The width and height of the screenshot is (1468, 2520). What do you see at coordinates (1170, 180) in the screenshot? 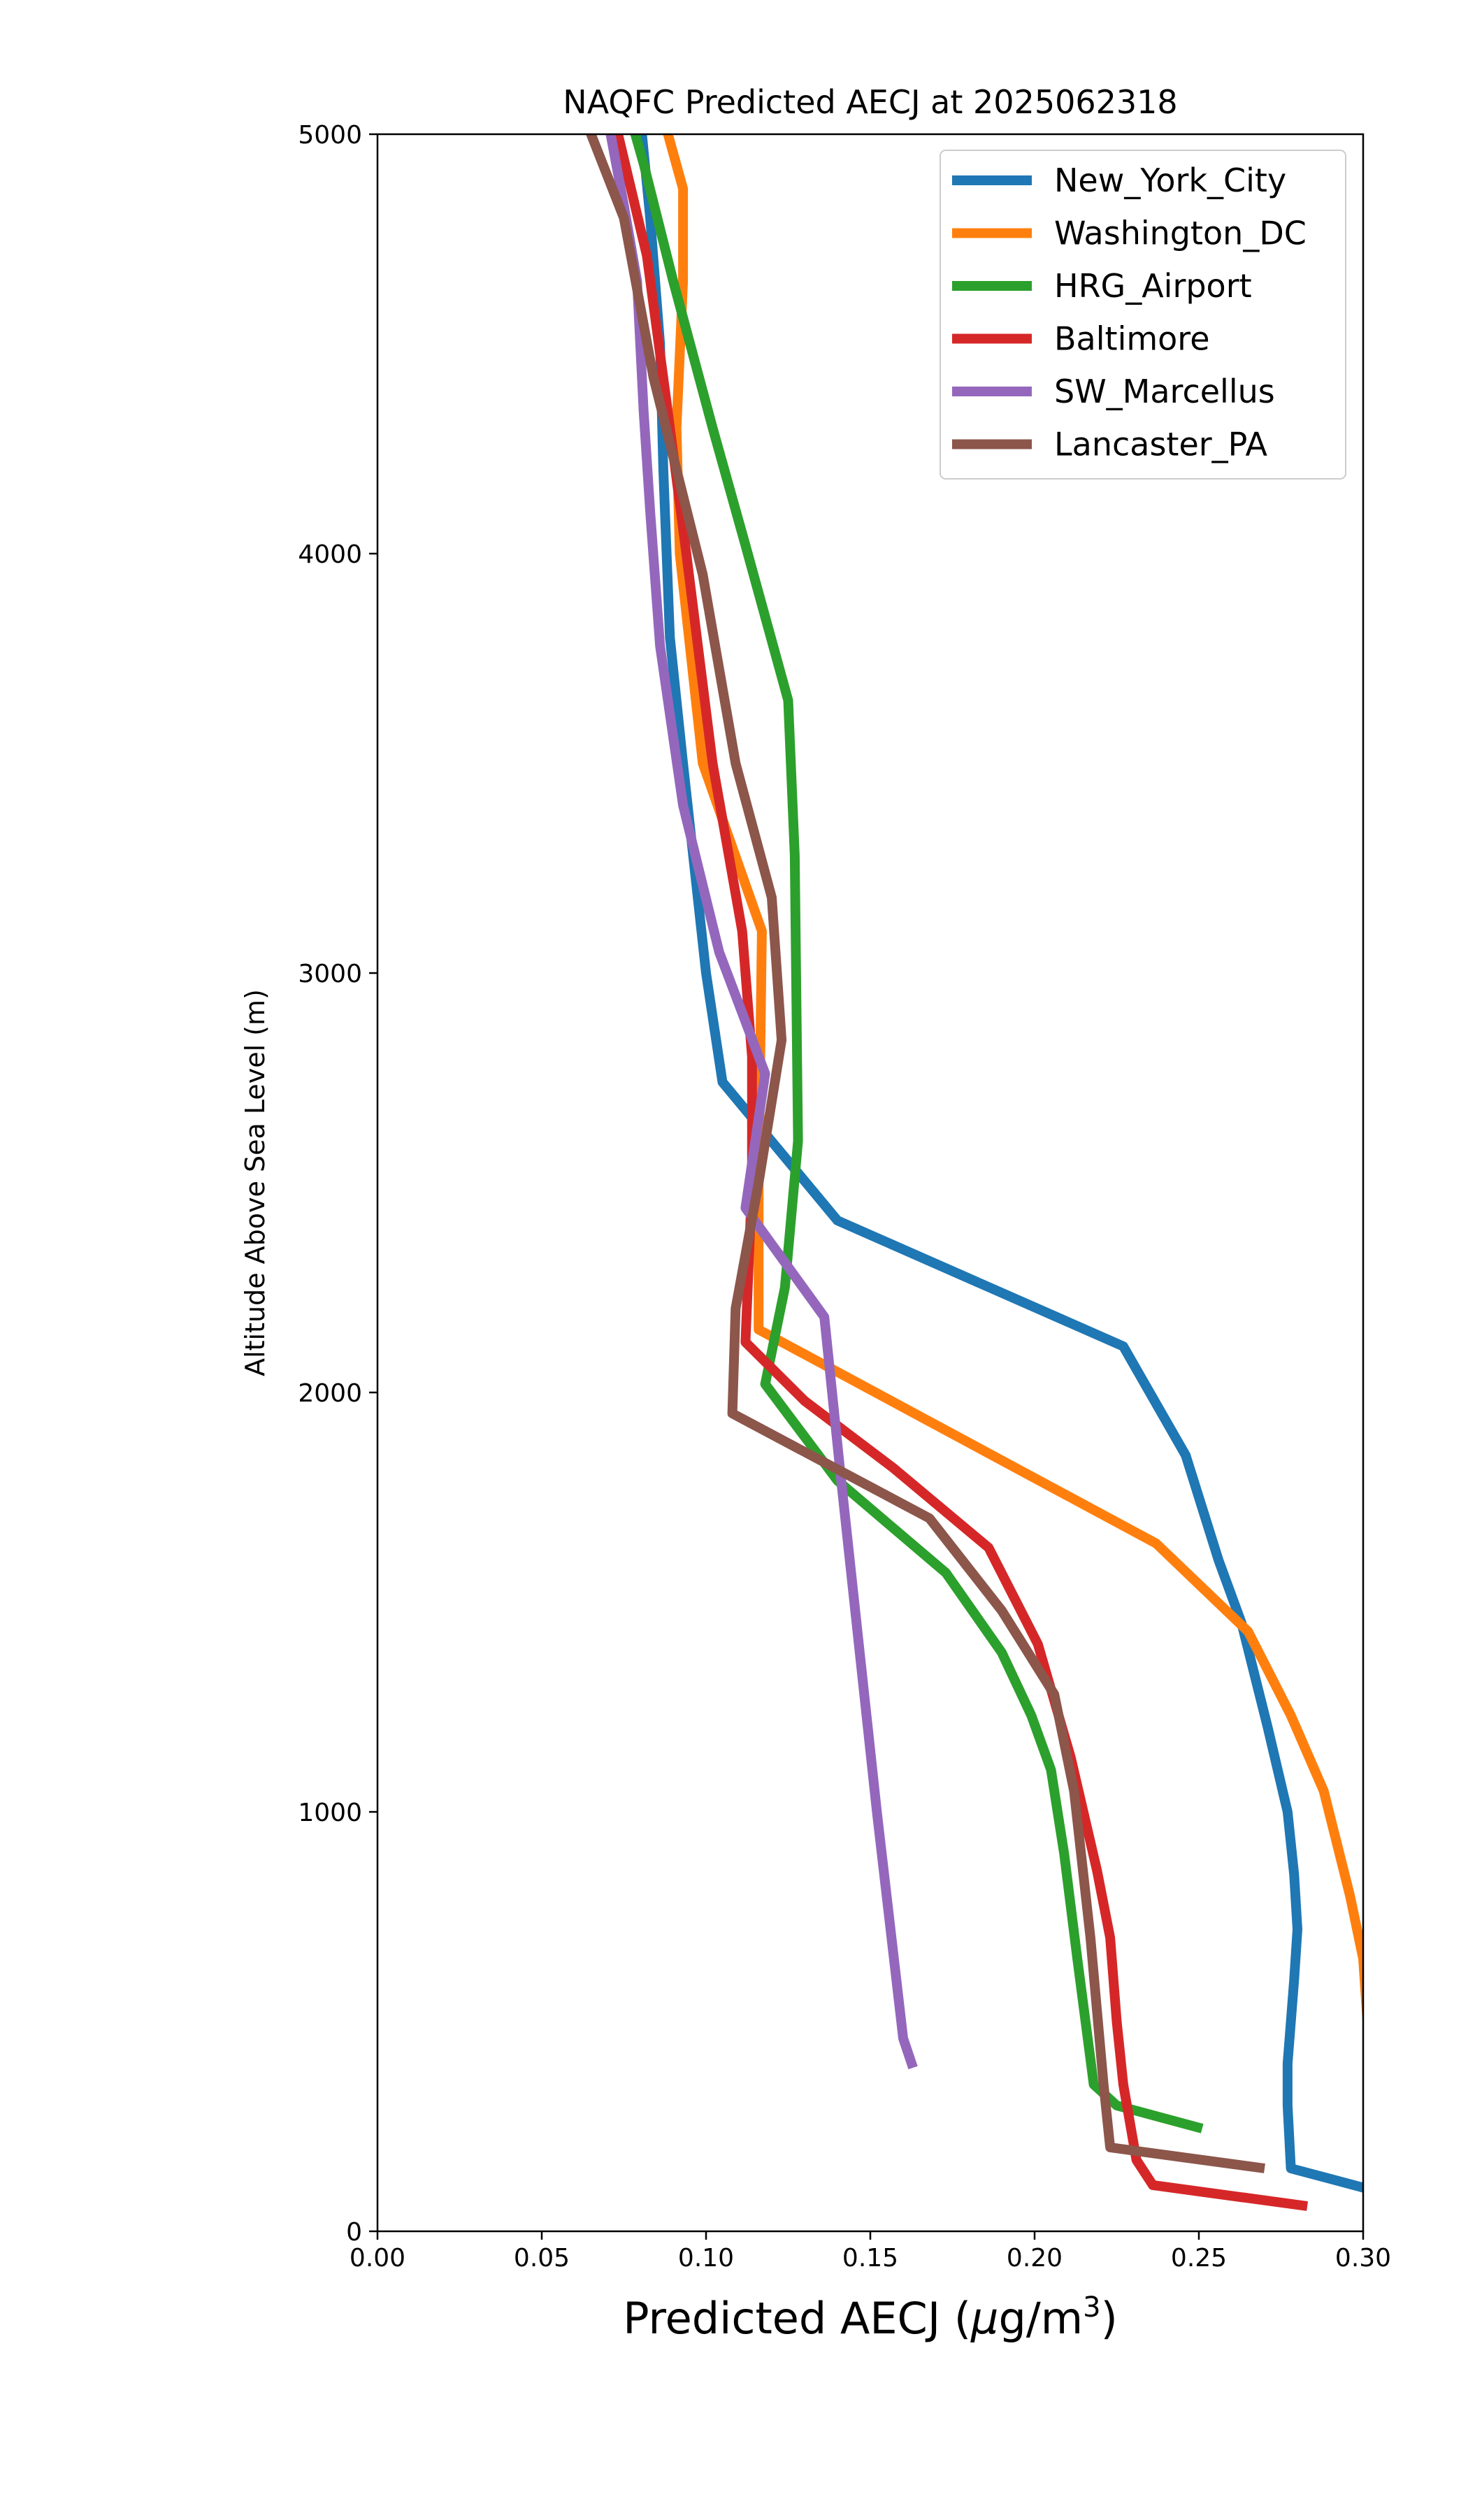
I see `legend-label-new-york-city: New_York_City` at bounding box center [1170, 180].